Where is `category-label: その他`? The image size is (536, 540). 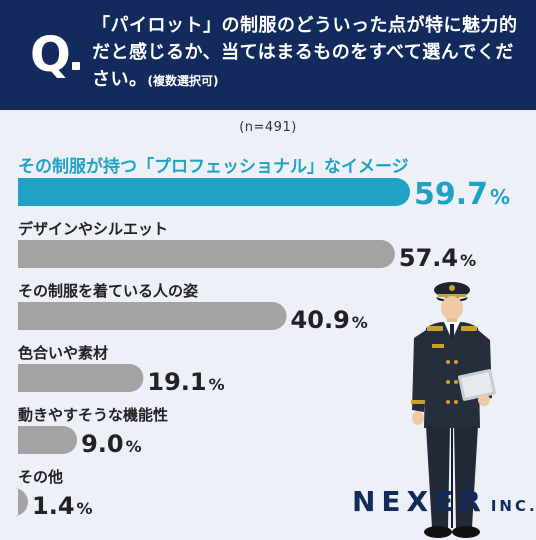 category-label: その他 is located at coordinates (40, 477).